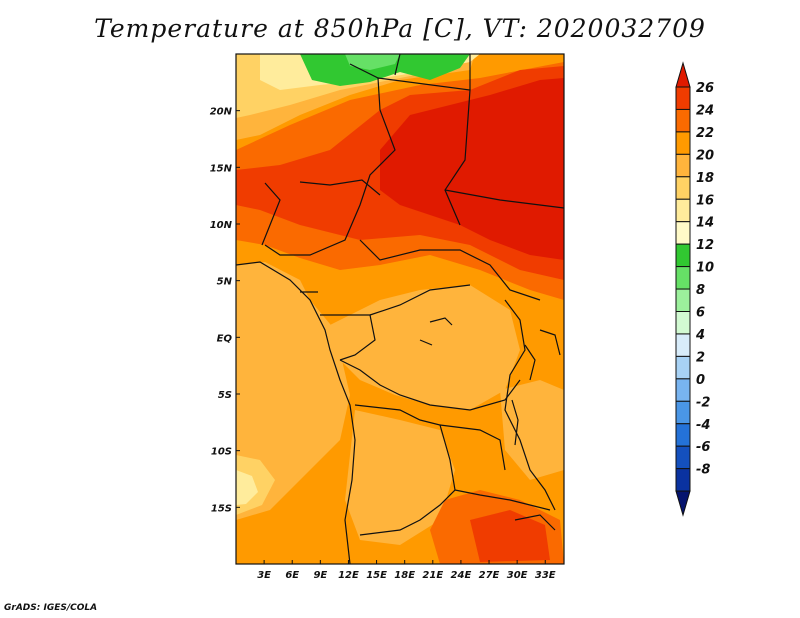 Image resolution: width=800 pixels, height=618 pixels. What do you see at coordinates (705, 110) in the screenshot?
I see `colorbar-label: 24` at bounding box center [705, 110].